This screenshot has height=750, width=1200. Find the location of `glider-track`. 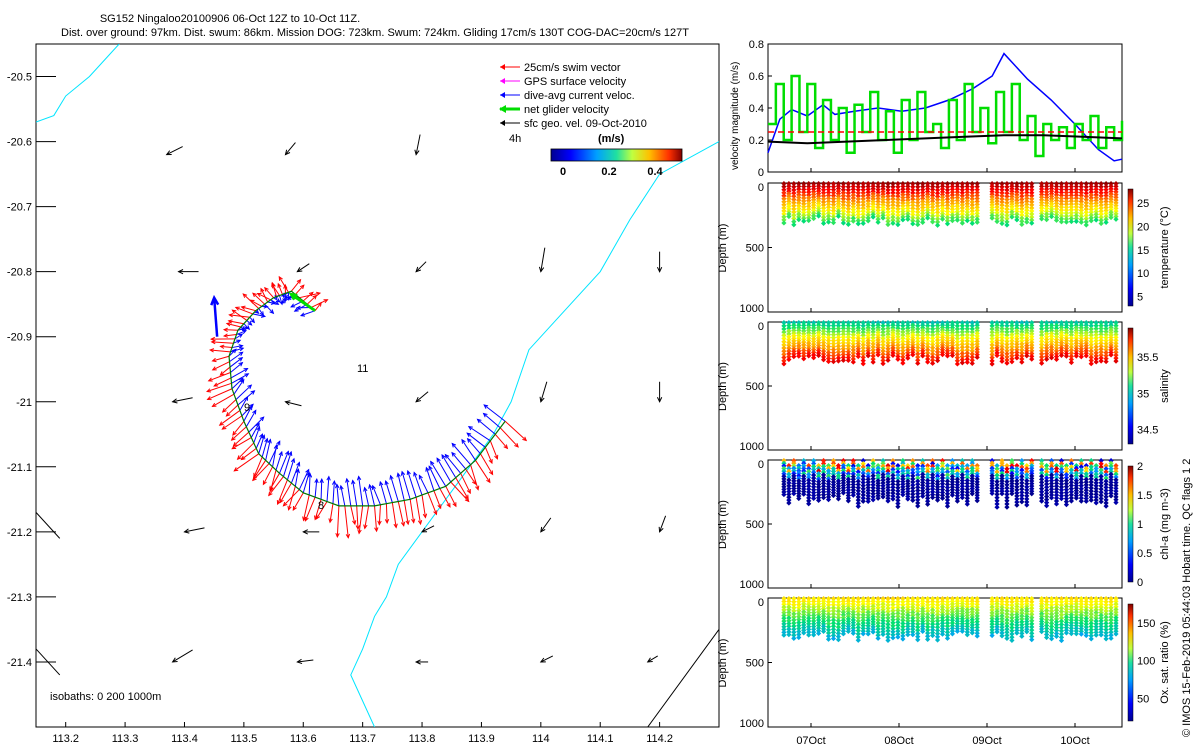

glider-track is located at coordinates (367, 398).